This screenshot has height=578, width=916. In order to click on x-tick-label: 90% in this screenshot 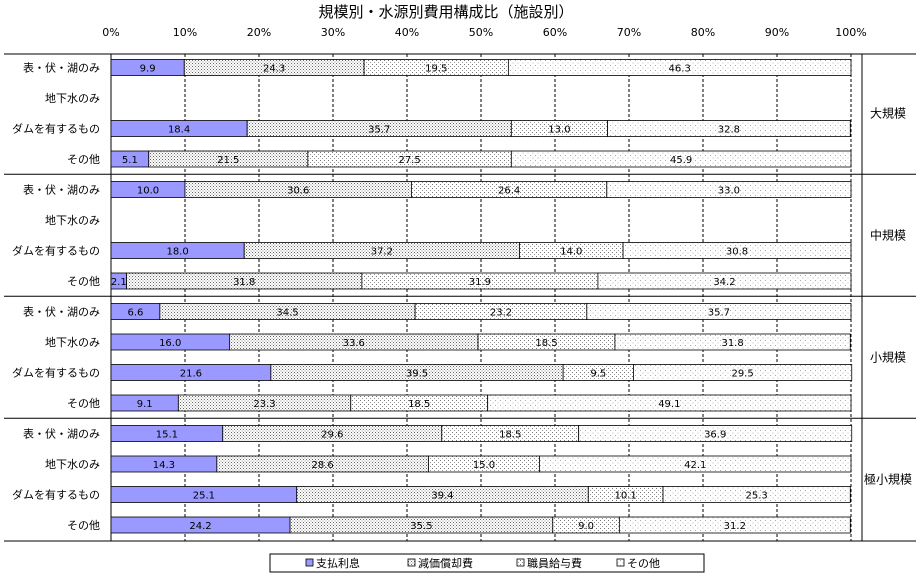, I will do `click(777, 32)`.